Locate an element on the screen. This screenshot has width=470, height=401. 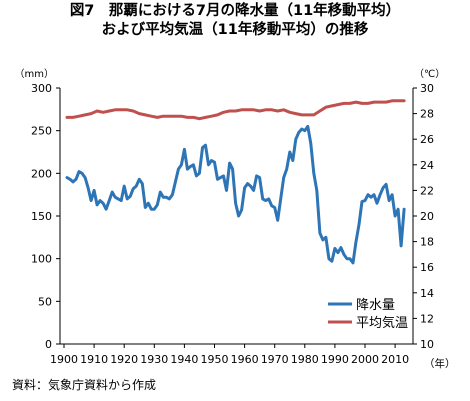
x-tick-label: 1940 is located at coordinates (184, 359).